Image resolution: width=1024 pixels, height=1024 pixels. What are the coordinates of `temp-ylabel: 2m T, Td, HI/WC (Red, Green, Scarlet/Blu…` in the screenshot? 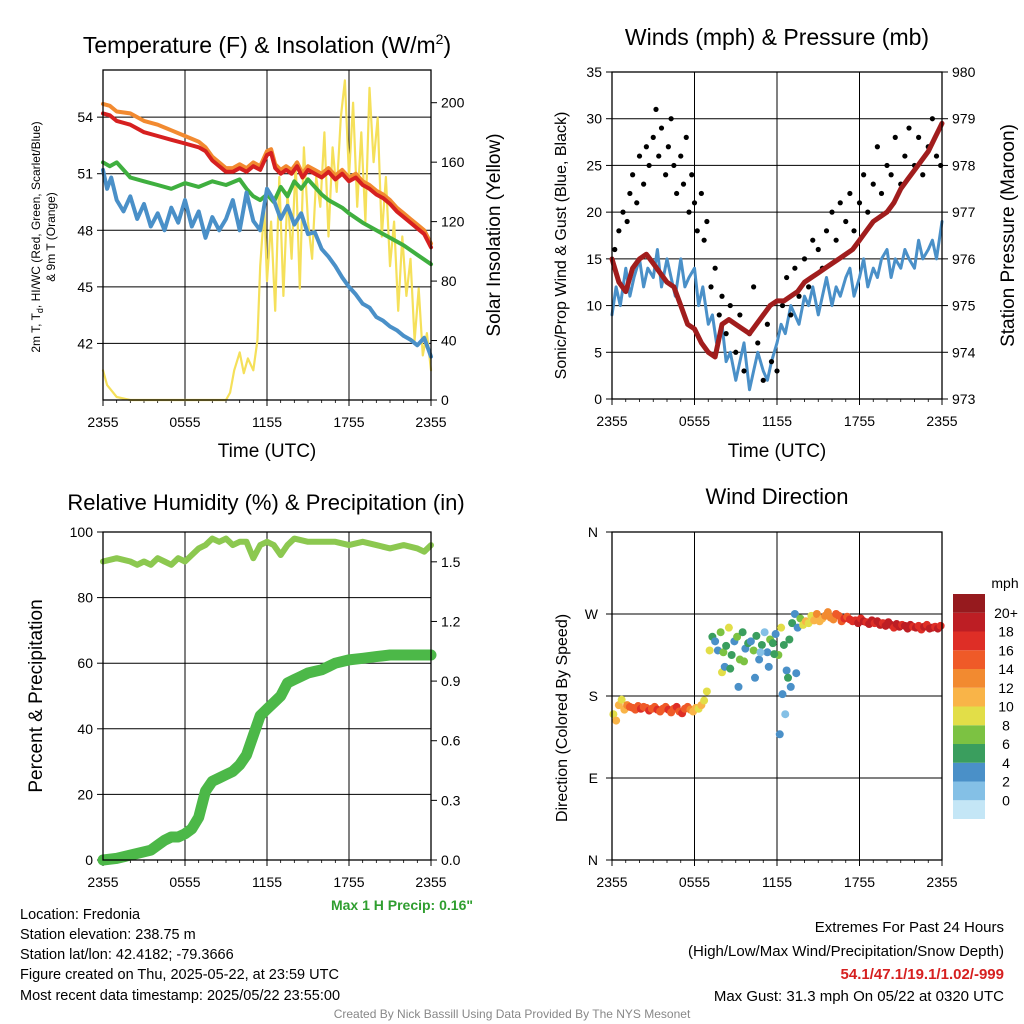 It's located at (37, 236).